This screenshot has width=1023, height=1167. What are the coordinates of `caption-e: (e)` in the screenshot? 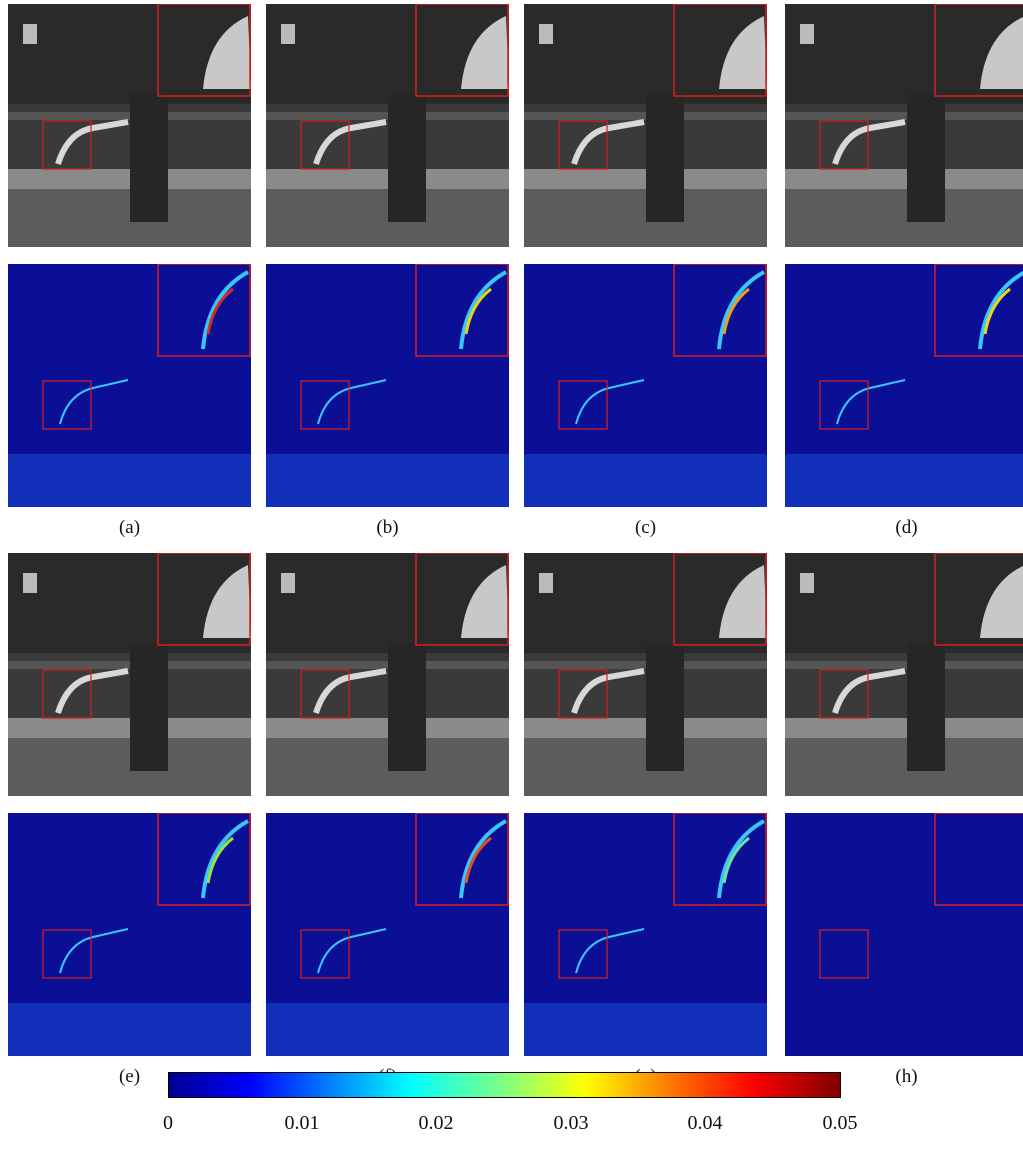 It's located at (129, 1076).